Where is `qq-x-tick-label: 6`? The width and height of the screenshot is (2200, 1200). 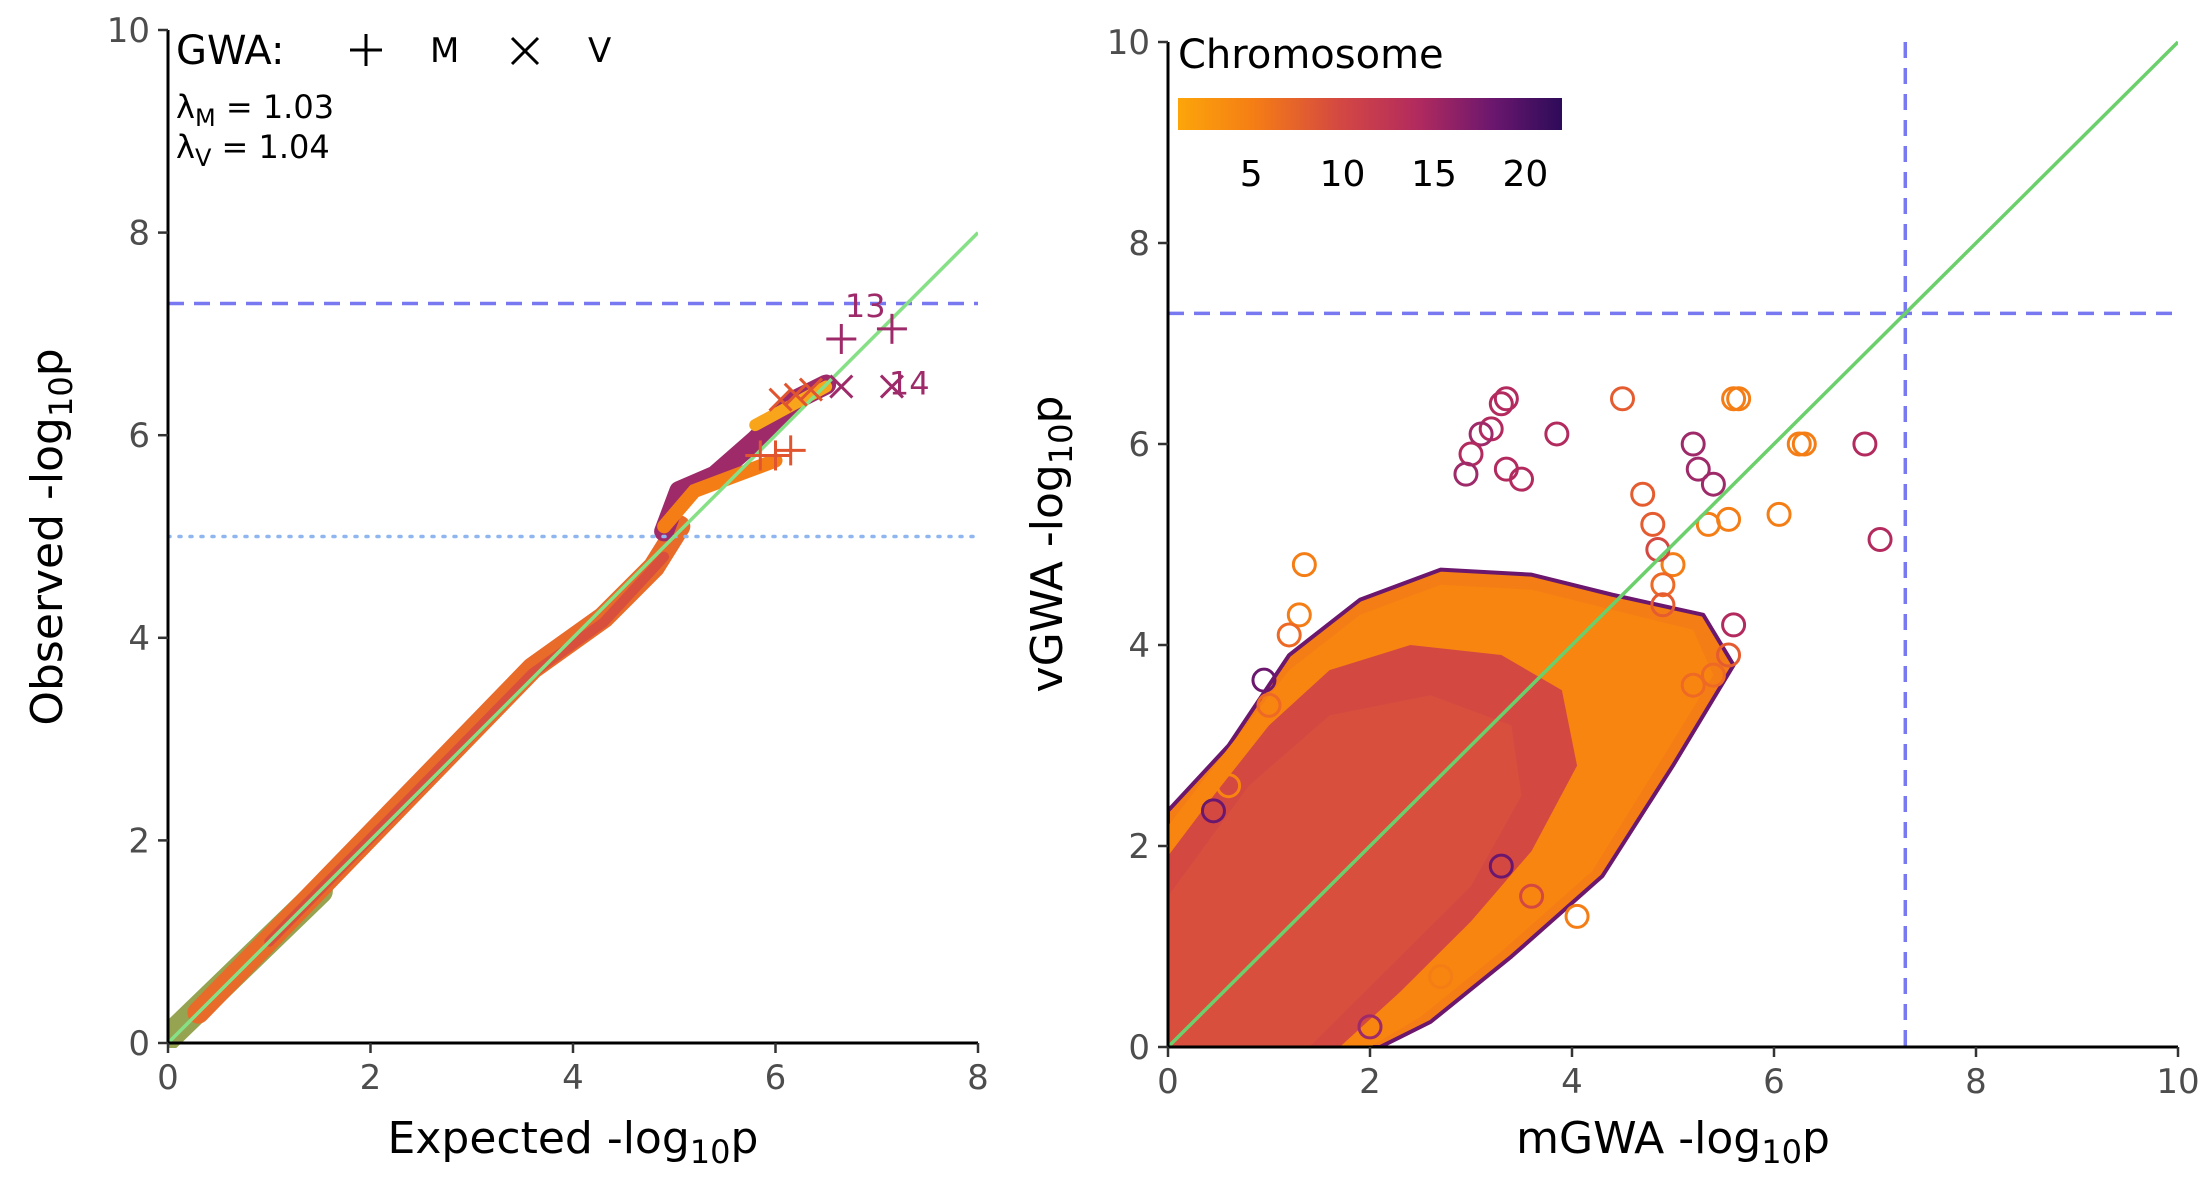
qq-x-tick-label: 6 is located at coordinates (776, 1078).